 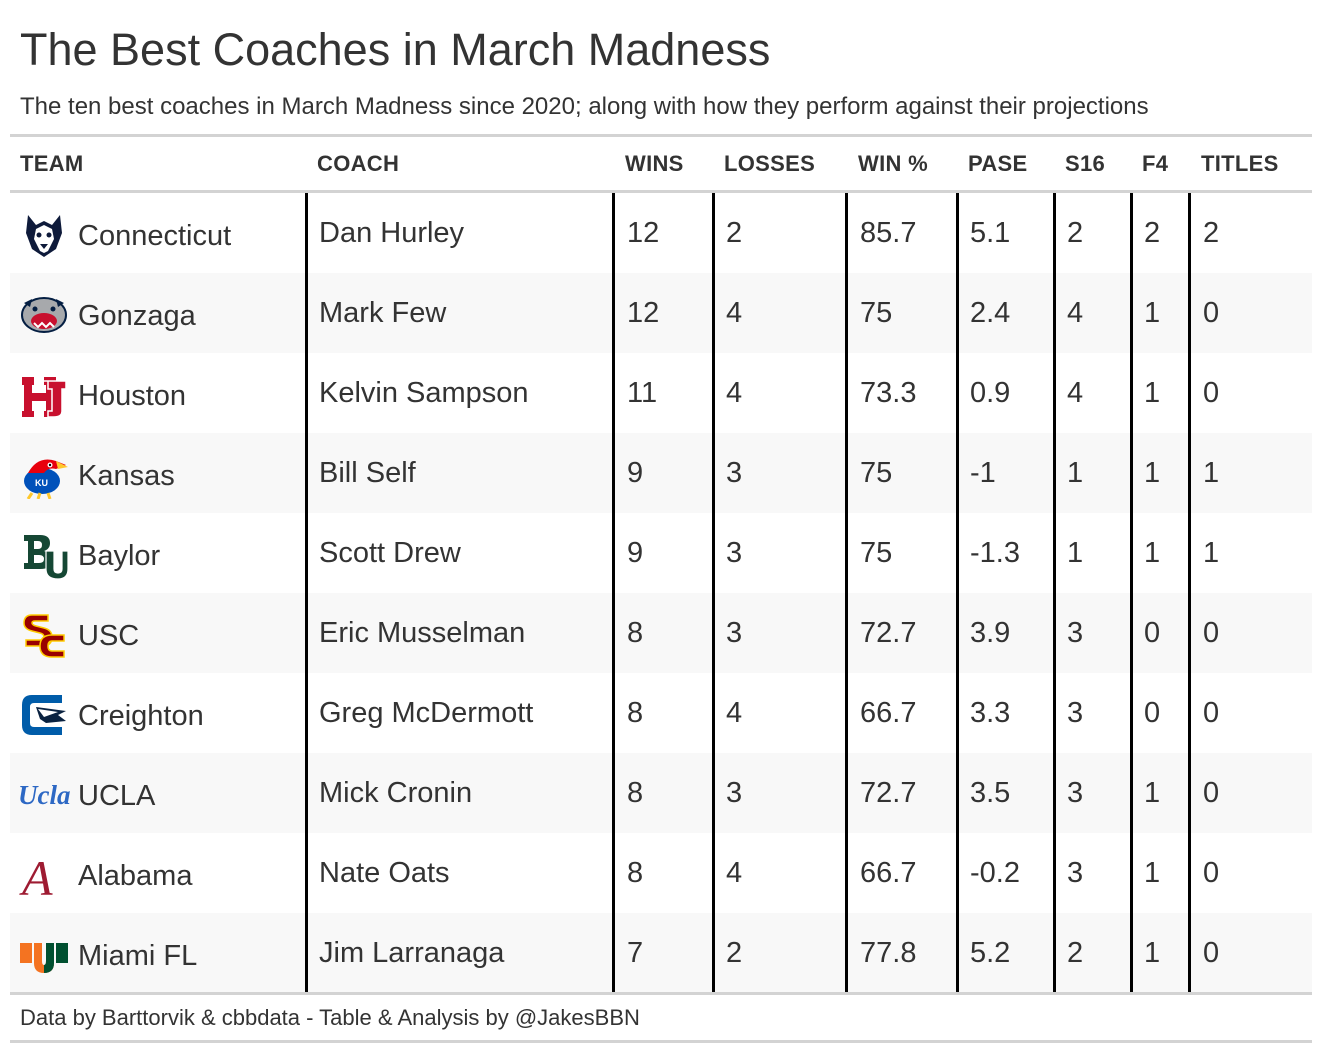 I want to click on column-header-coach: COACH, so click(x=358, y=163).